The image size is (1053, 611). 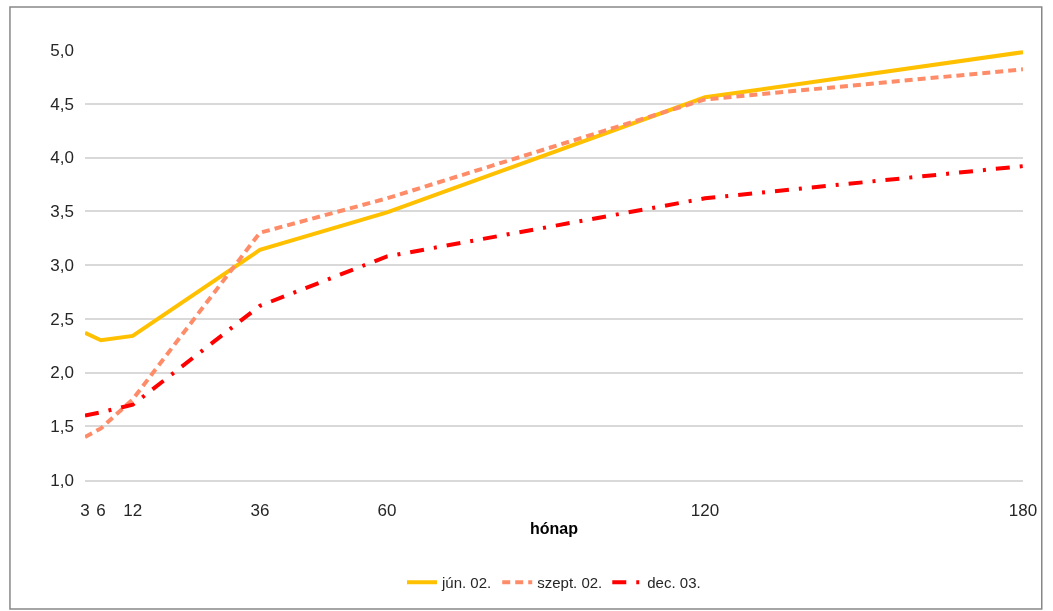 I want to click on y-tick-label: 5,0, so click(x=62, y=50).